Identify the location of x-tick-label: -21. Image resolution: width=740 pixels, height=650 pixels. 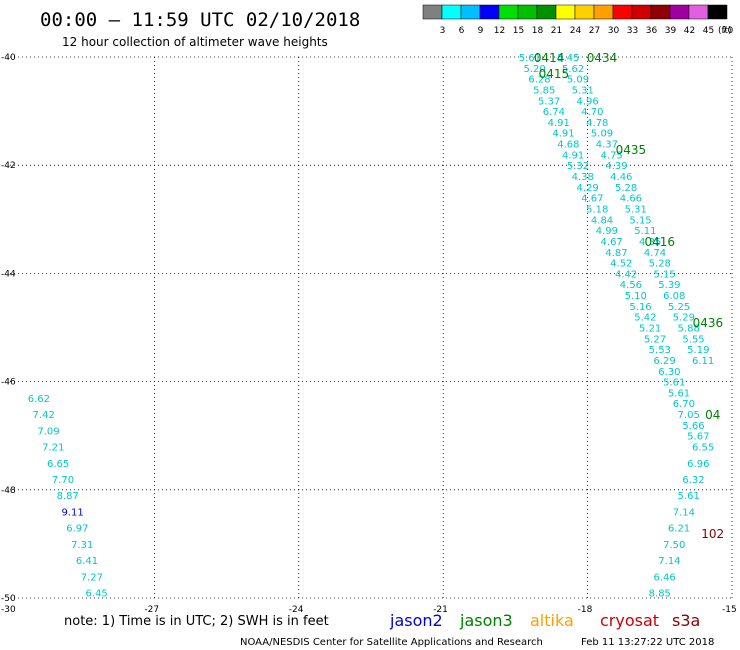
(440, 610).